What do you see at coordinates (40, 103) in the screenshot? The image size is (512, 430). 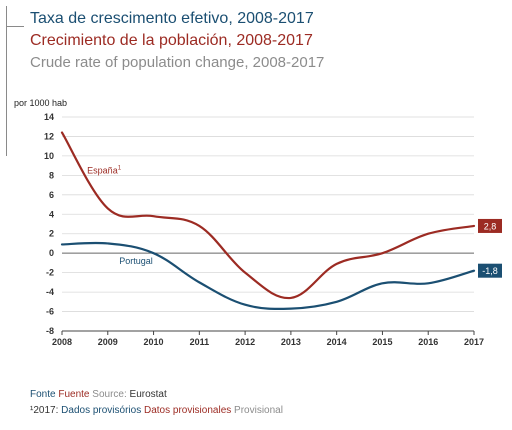 I see `y-axis-label: por 1000 hab` at bounding box center [40, 103].